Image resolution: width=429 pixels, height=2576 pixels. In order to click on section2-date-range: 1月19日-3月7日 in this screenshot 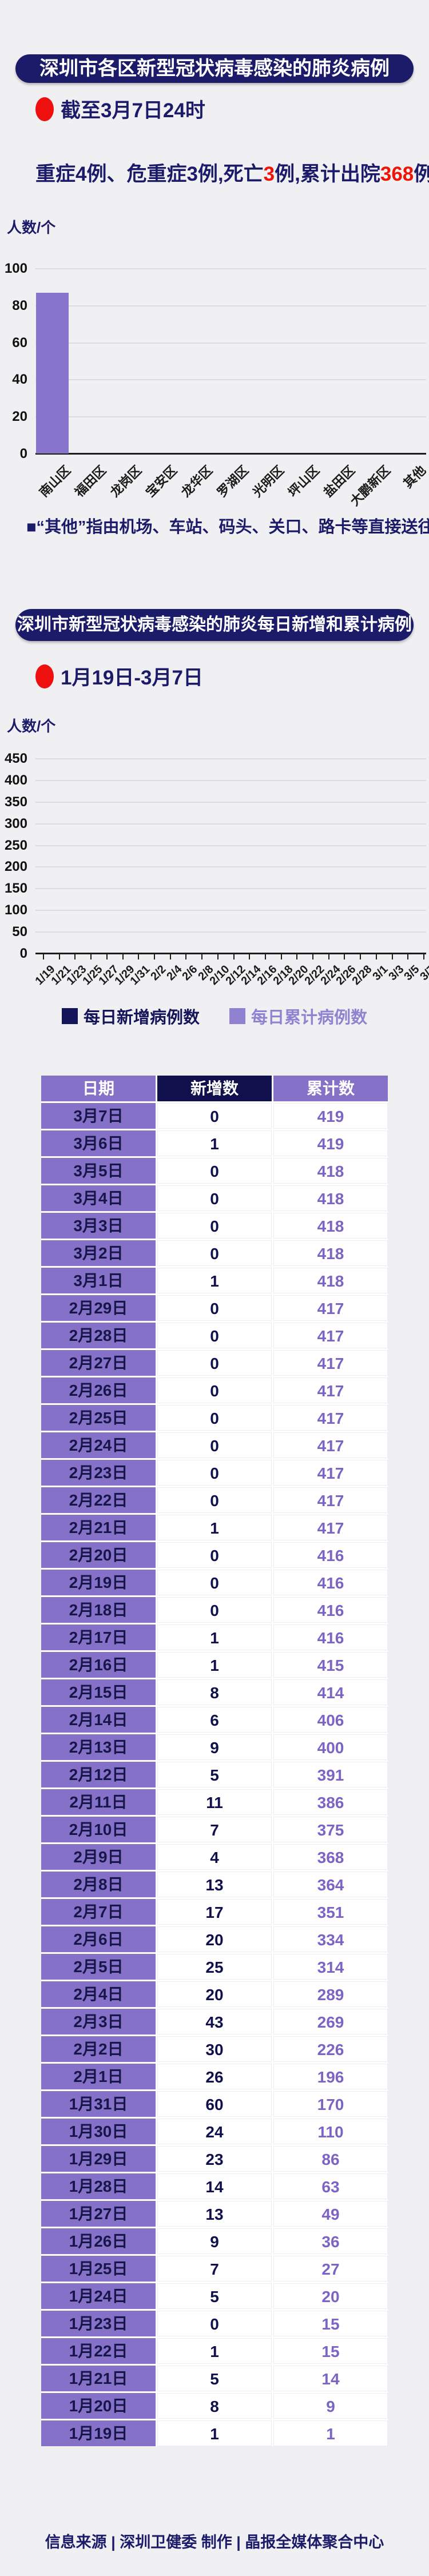, I will do `click(132, 678)`.